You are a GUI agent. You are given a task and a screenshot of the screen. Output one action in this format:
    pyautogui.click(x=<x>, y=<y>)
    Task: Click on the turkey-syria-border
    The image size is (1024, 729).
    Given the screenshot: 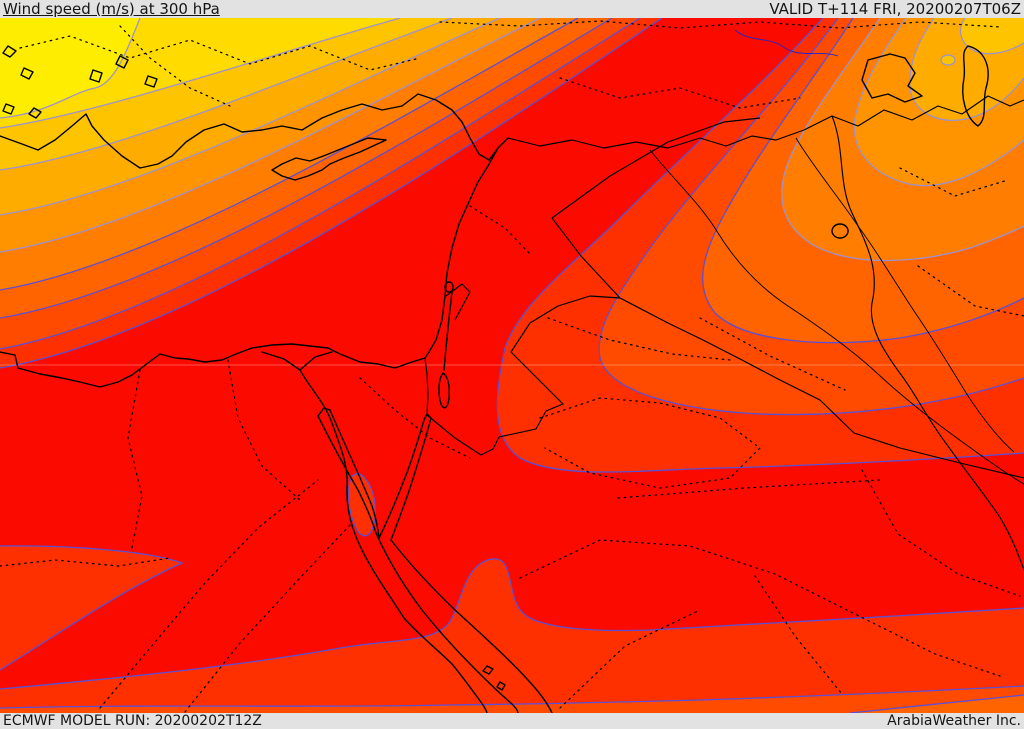 What is the action you would take?
    pyautogui.click(x=656, y=139)
    